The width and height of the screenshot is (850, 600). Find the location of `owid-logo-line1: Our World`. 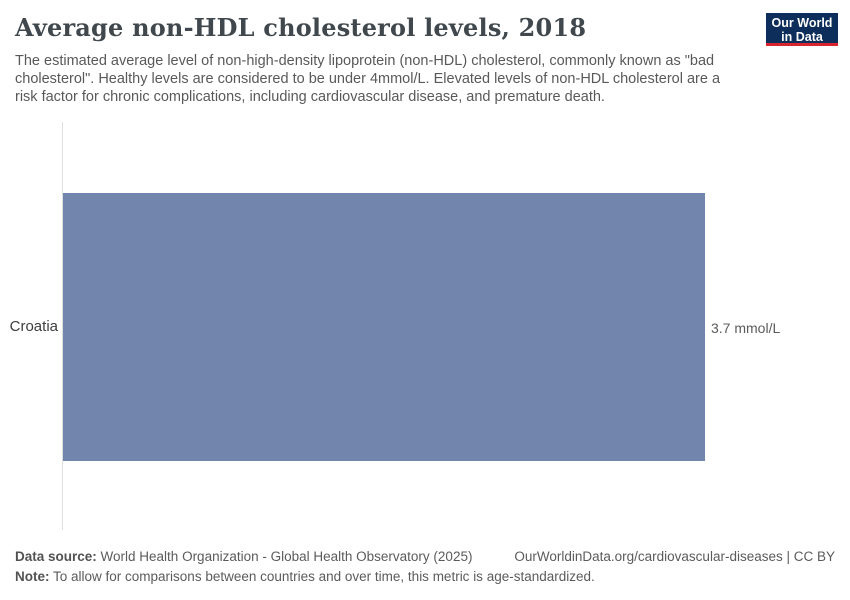

owid-logo-line1: Our World is located at coordinates (802, 23).